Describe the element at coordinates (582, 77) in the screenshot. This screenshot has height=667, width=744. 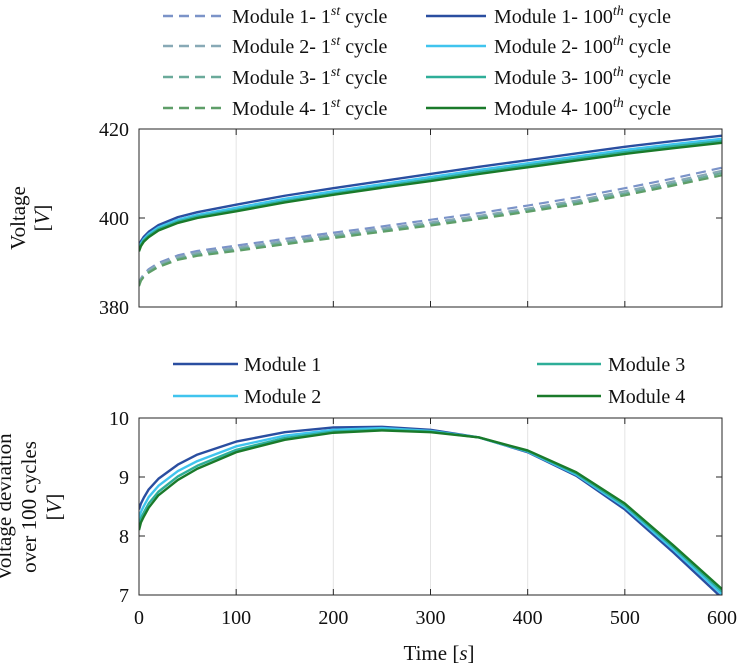
I see `legend-label: Module 3- 100th cycle` at that location.